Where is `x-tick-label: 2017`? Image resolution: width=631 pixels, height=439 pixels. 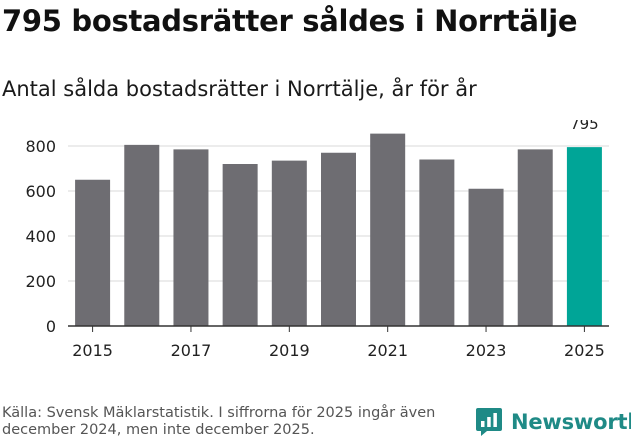 x-tick-label: 2017 is located at coordinates (191, 350).